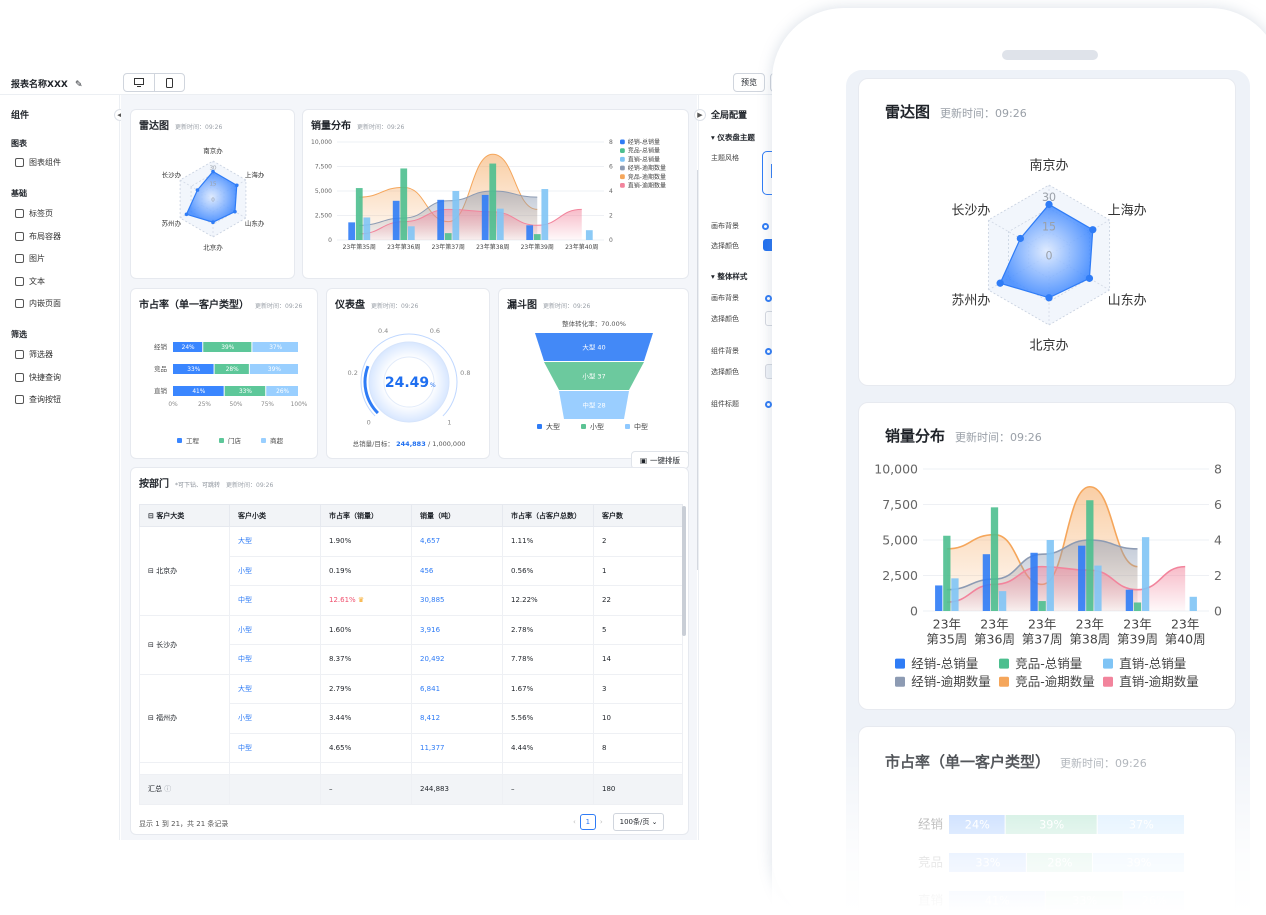 The image size is (1266, 915). What do you see at coordinates (235, 440) in the screenshot?
I see `market-legend-label: 门店` at bounding box center [235, 440].